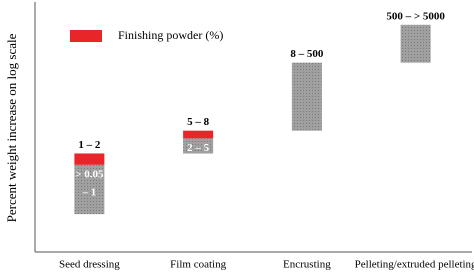 This screenshot has width=474, height=280. I want to click on value-label: 500 – > 5000, so click(415, 16).